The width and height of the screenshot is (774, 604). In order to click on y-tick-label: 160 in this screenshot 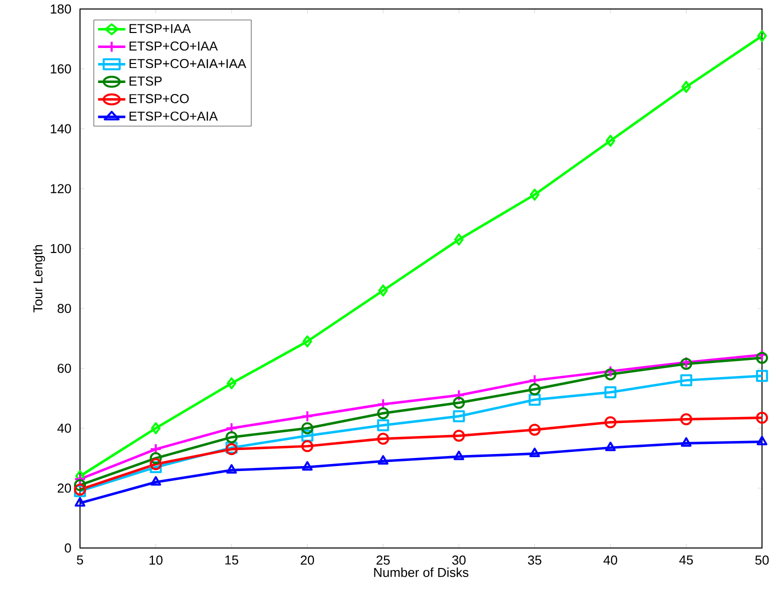, I will do `click(60, 69)`.